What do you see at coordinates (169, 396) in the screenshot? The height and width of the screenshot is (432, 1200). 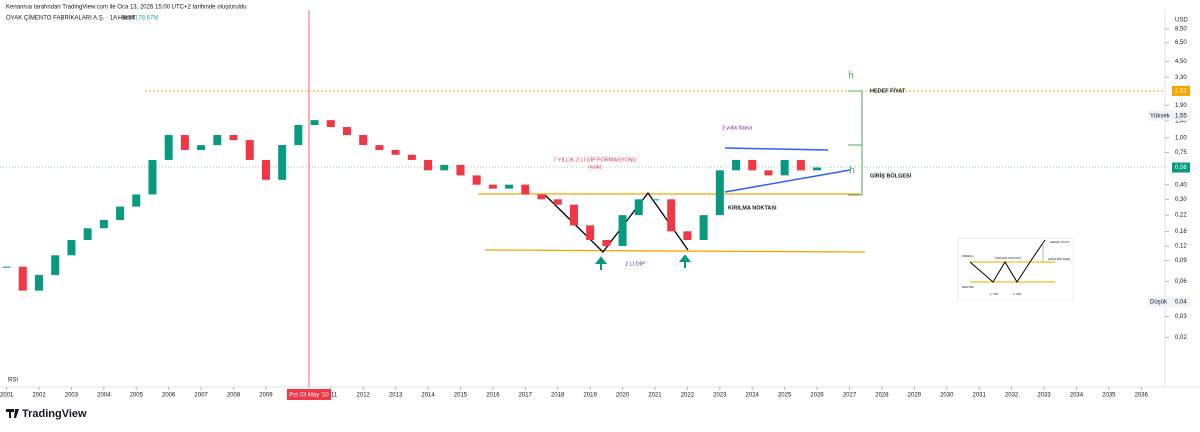 I see `x-tick-label: 2006` at bounding box center [169, 396].